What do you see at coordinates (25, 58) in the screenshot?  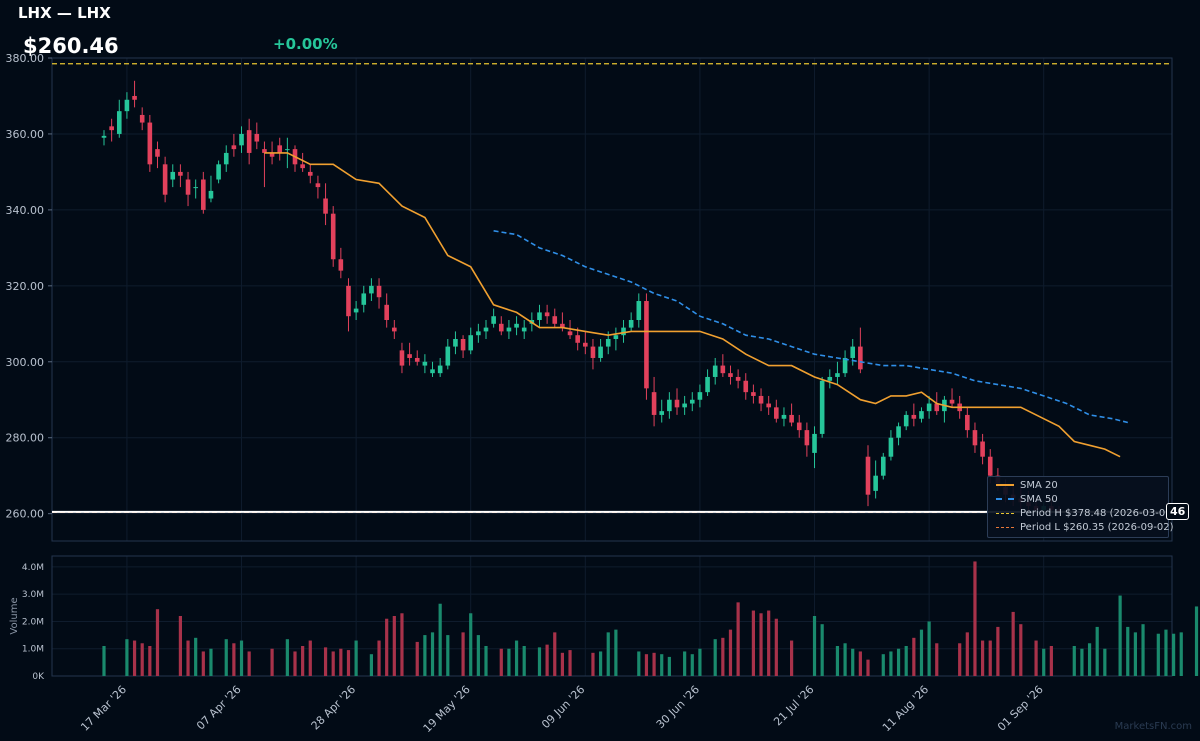 I see `price-tick-label: 380.00` at bounding box center [25, 58].